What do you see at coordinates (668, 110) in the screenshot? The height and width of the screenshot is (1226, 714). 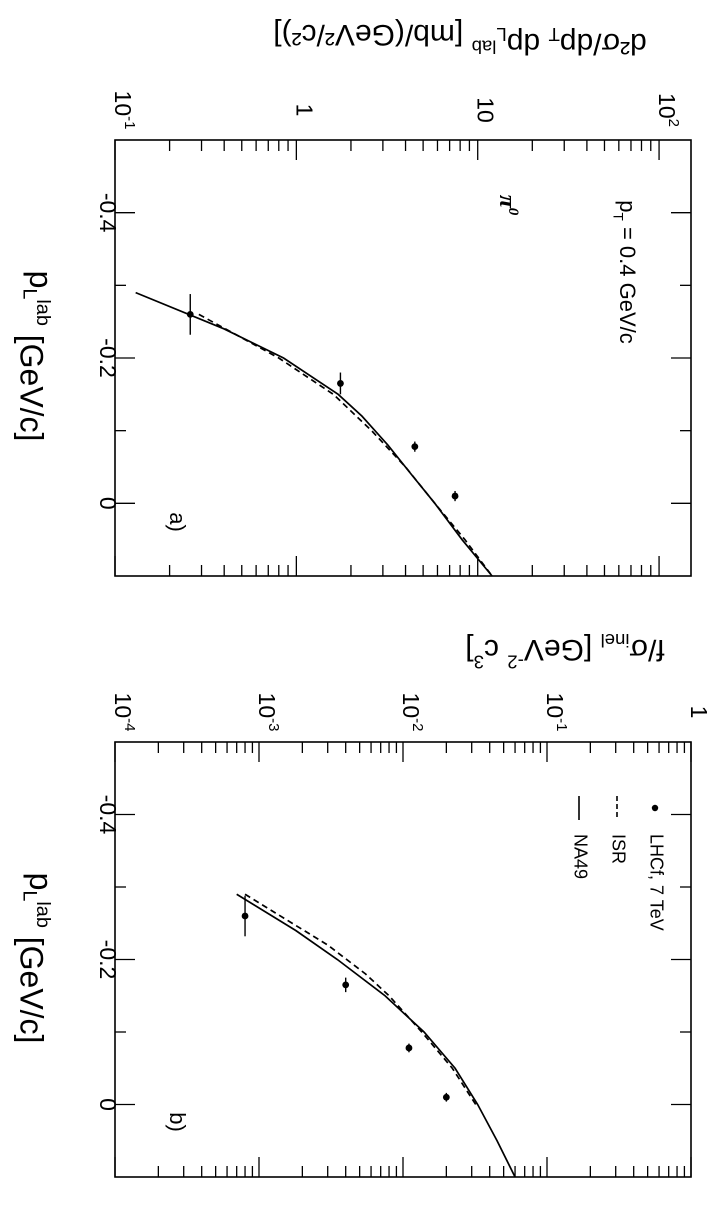 I see `y-tick-label: 102` at bounding box center [668, 110].